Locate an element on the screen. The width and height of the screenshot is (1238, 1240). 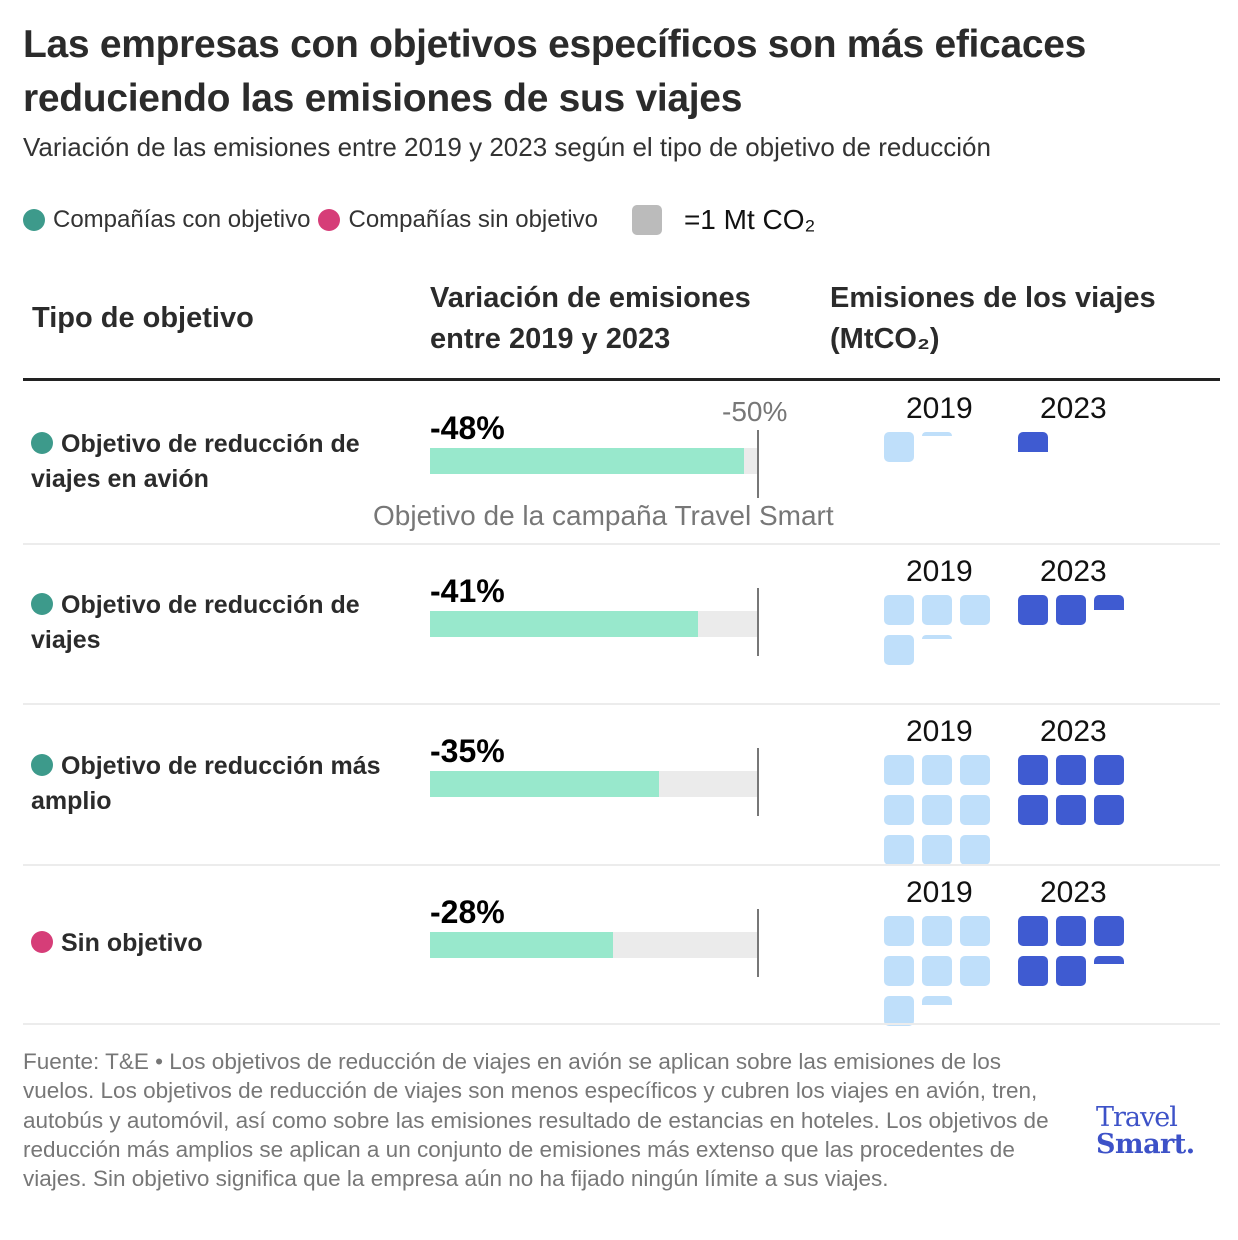
reference-line-label: -50% is located at coordinates (755, 411).